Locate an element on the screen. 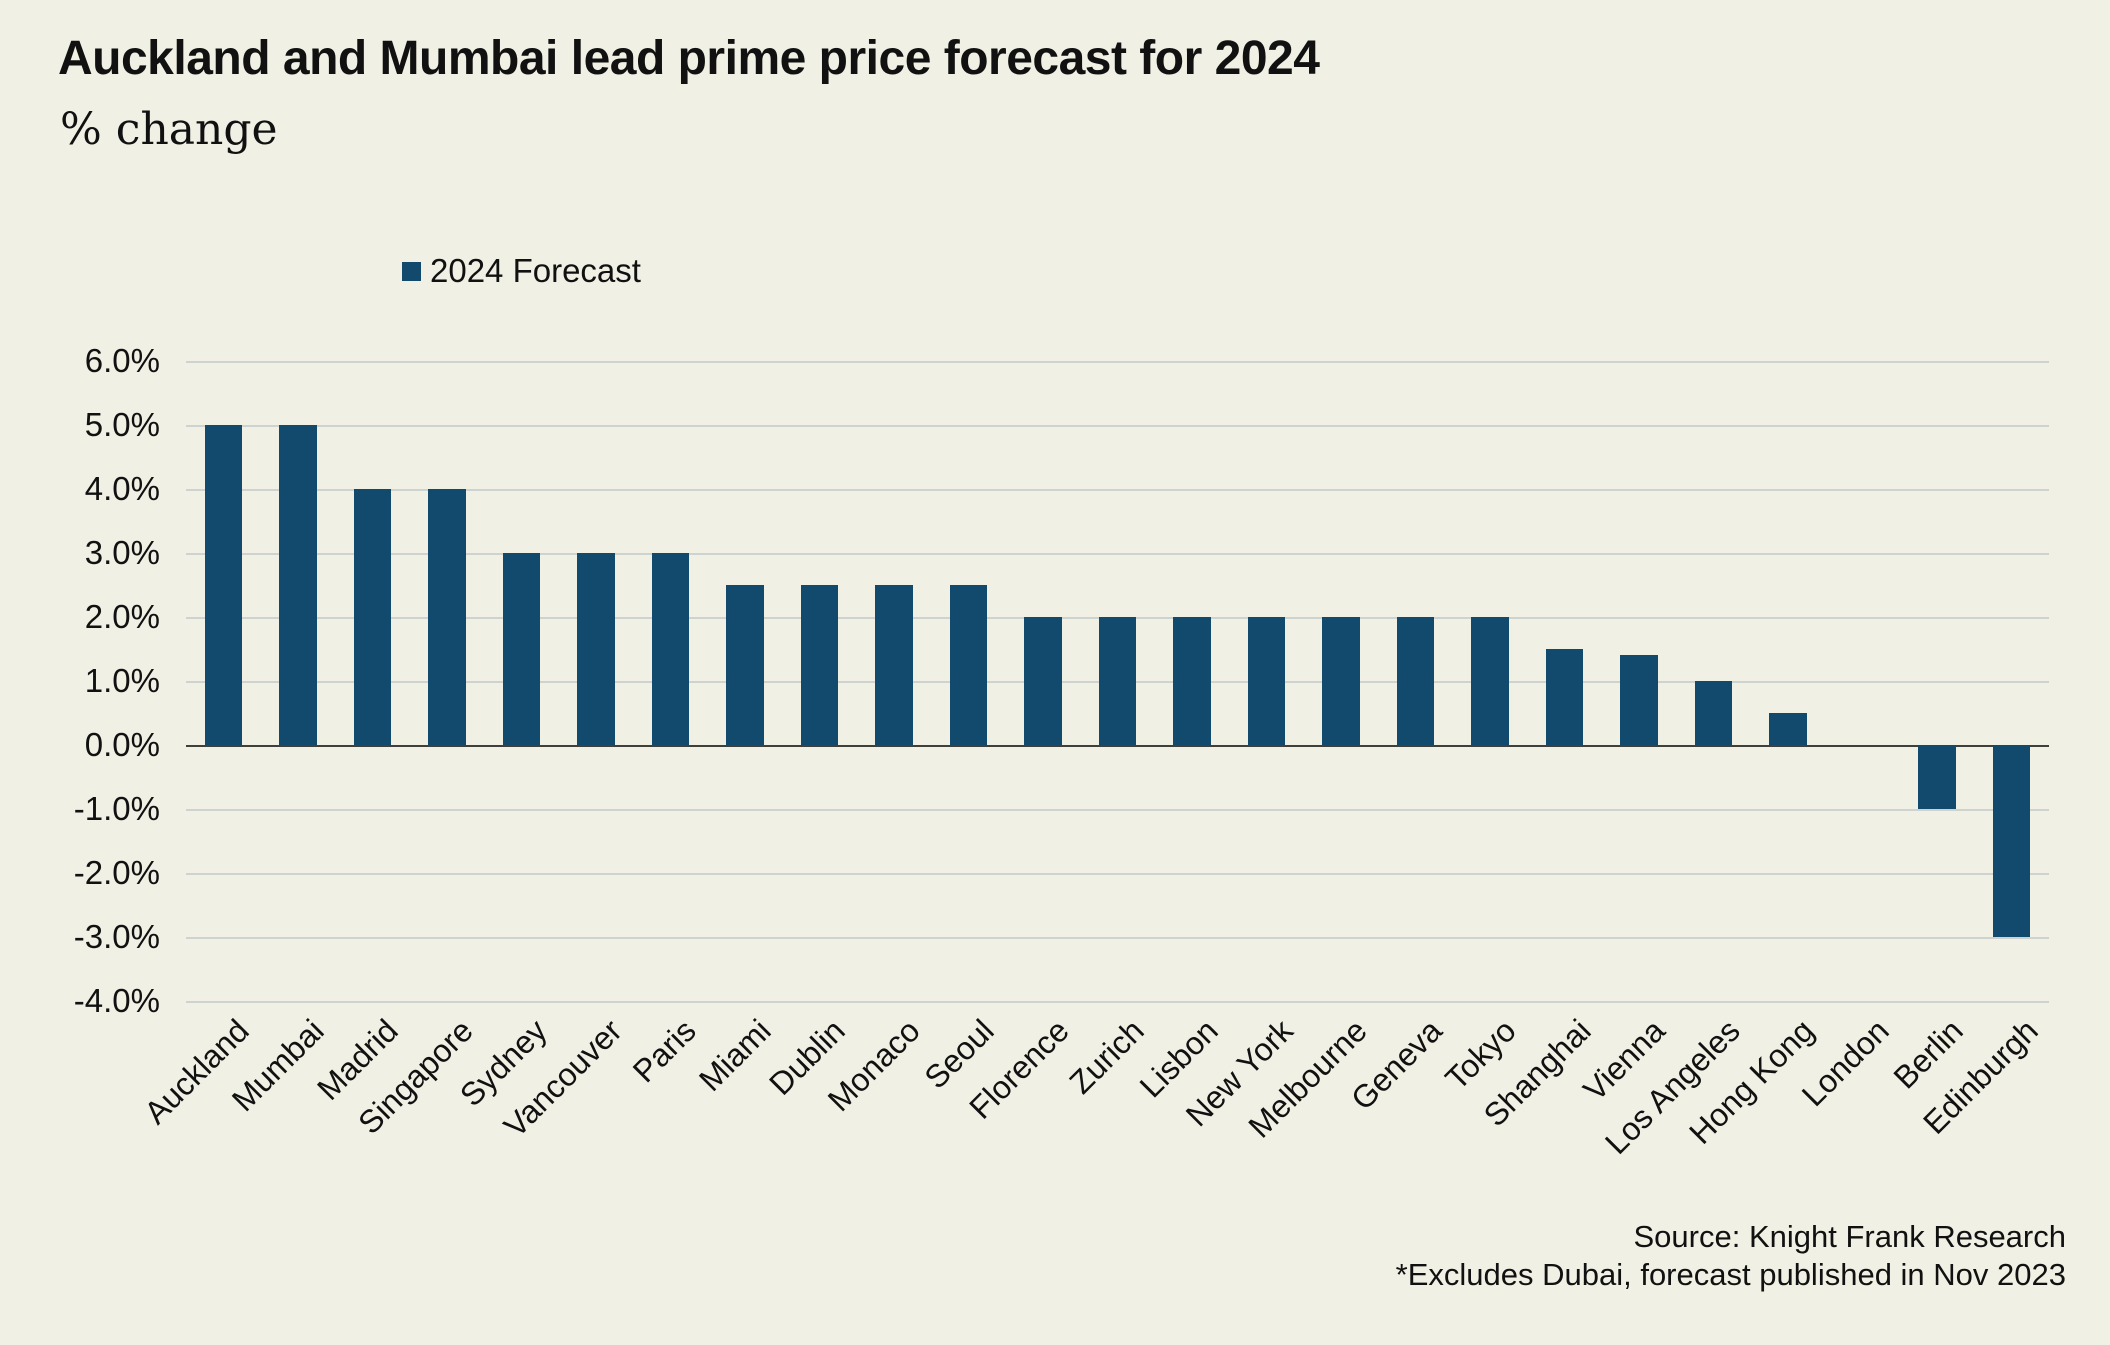 This screenshot has width=2110, height=1345. bar-florence is located at coordinates (1043, 681).